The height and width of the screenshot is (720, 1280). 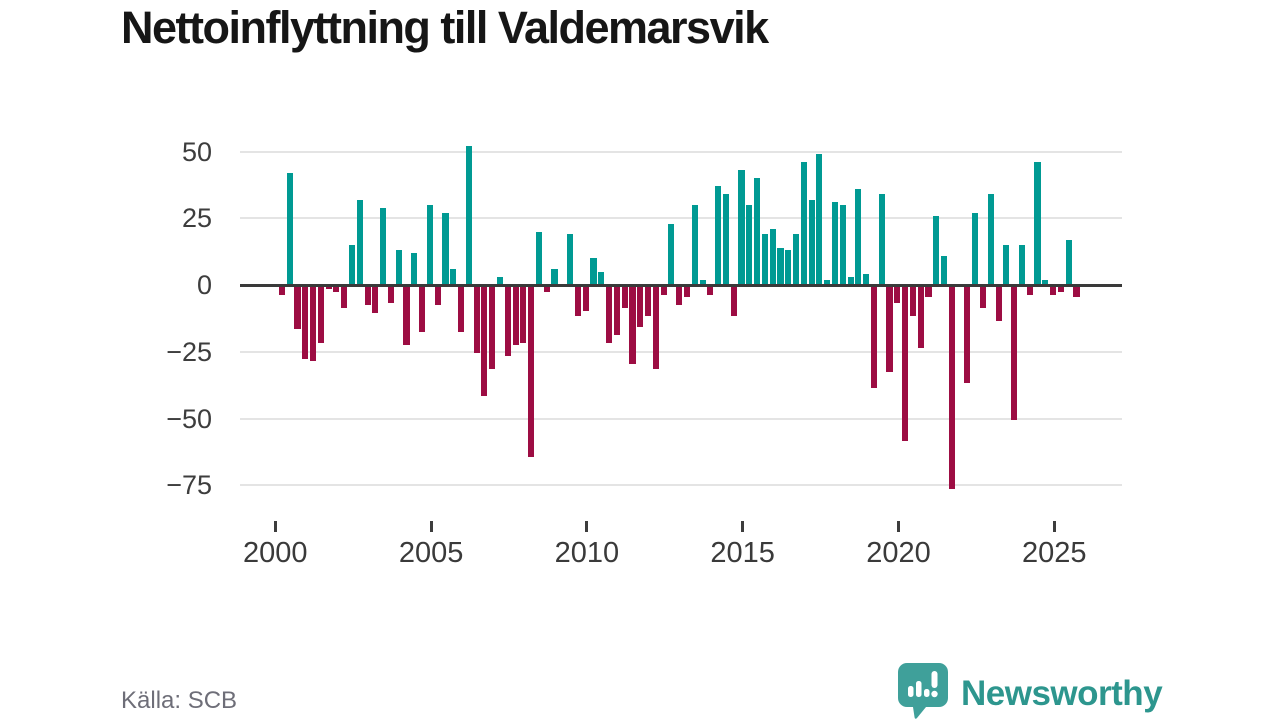 I want to click on y-axis-tick-label: −25, so click(x=189, y=351).